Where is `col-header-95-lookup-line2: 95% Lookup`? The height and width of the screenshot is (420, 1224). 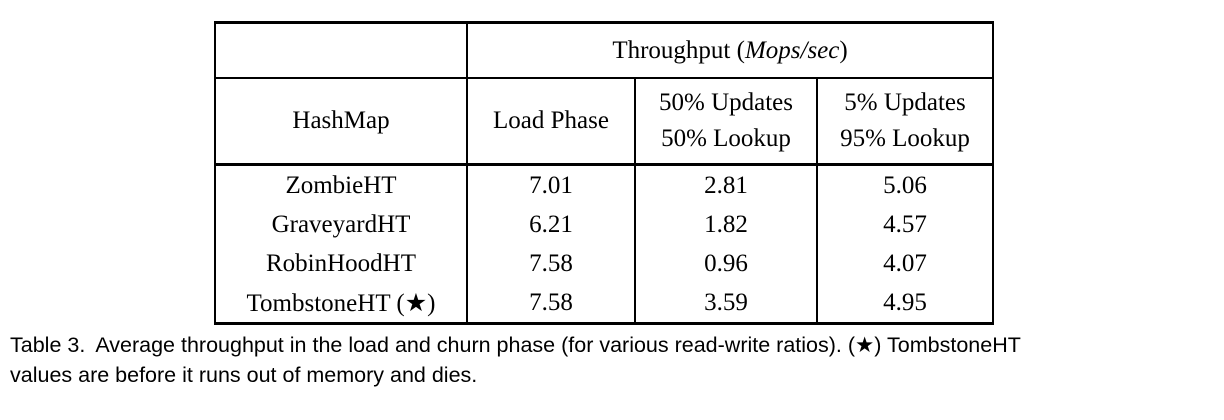 col-header-95-lookup-line2: 95% Lookup is located at coordinates (905, 138).